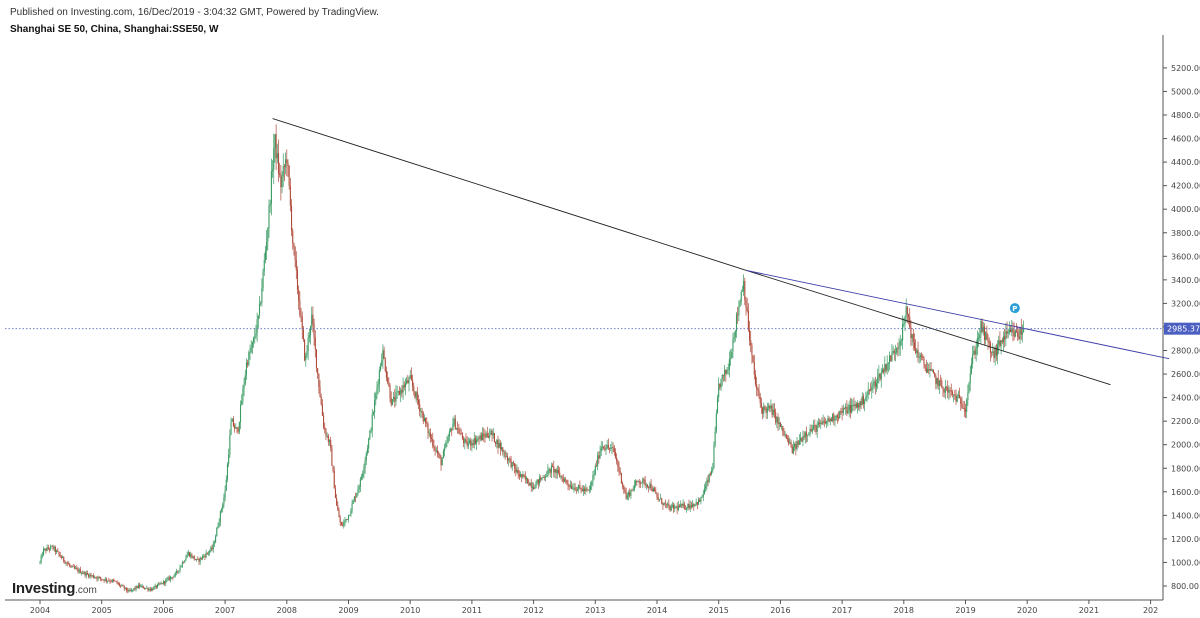 The image size is (1200, 618). Describe the element at coordinates (1185, 586) in the screenshot. I see `y-tick-label: 800.00` at that location.